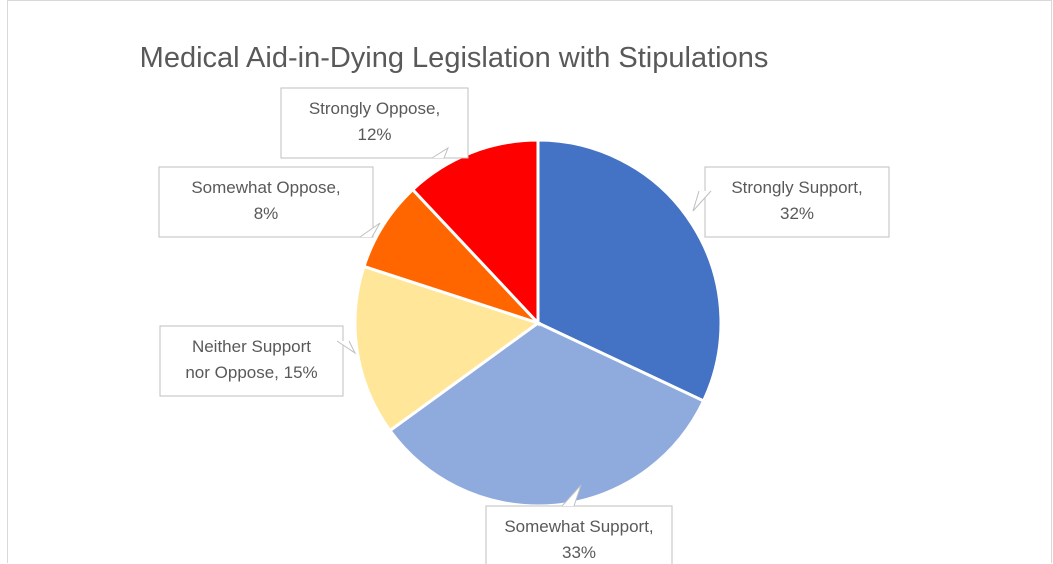 The image size is (1053, 564). Describe the element at coordinates (251, 346) in the screenshot. I see `data-label-text: Neither Support` at that location.